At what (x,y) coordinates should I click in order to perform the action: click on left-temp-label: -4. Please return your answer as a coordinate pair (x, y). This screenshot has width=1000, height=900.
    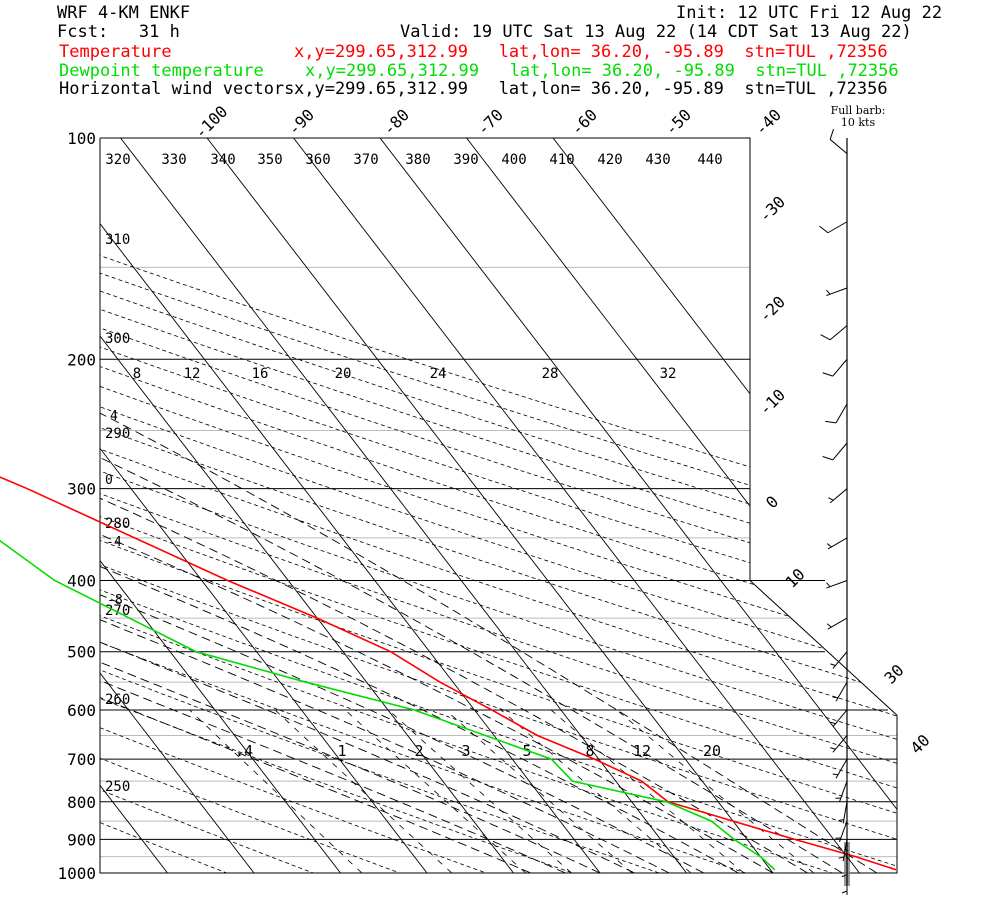
    Looking at the image, I should click on (114, 542).